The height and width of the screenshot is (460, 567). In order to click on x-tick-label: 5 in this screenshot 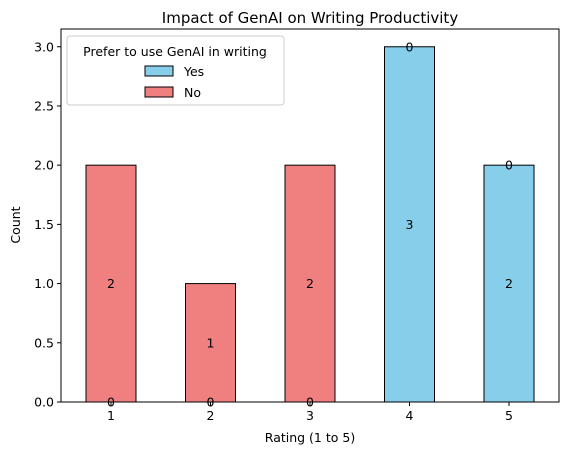, I will do `click(509, 415)`.